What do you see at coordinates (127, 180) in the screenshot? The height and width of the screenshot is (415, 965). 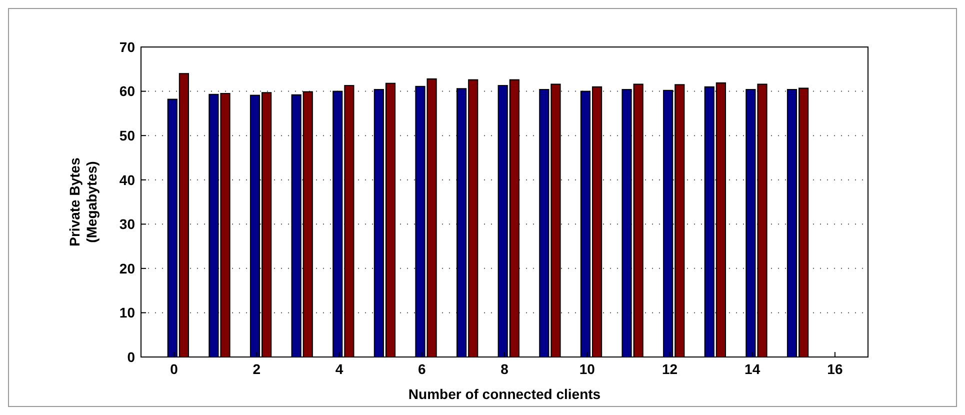 I see `y-tick-label: 40` at bounding box center [127, 180].